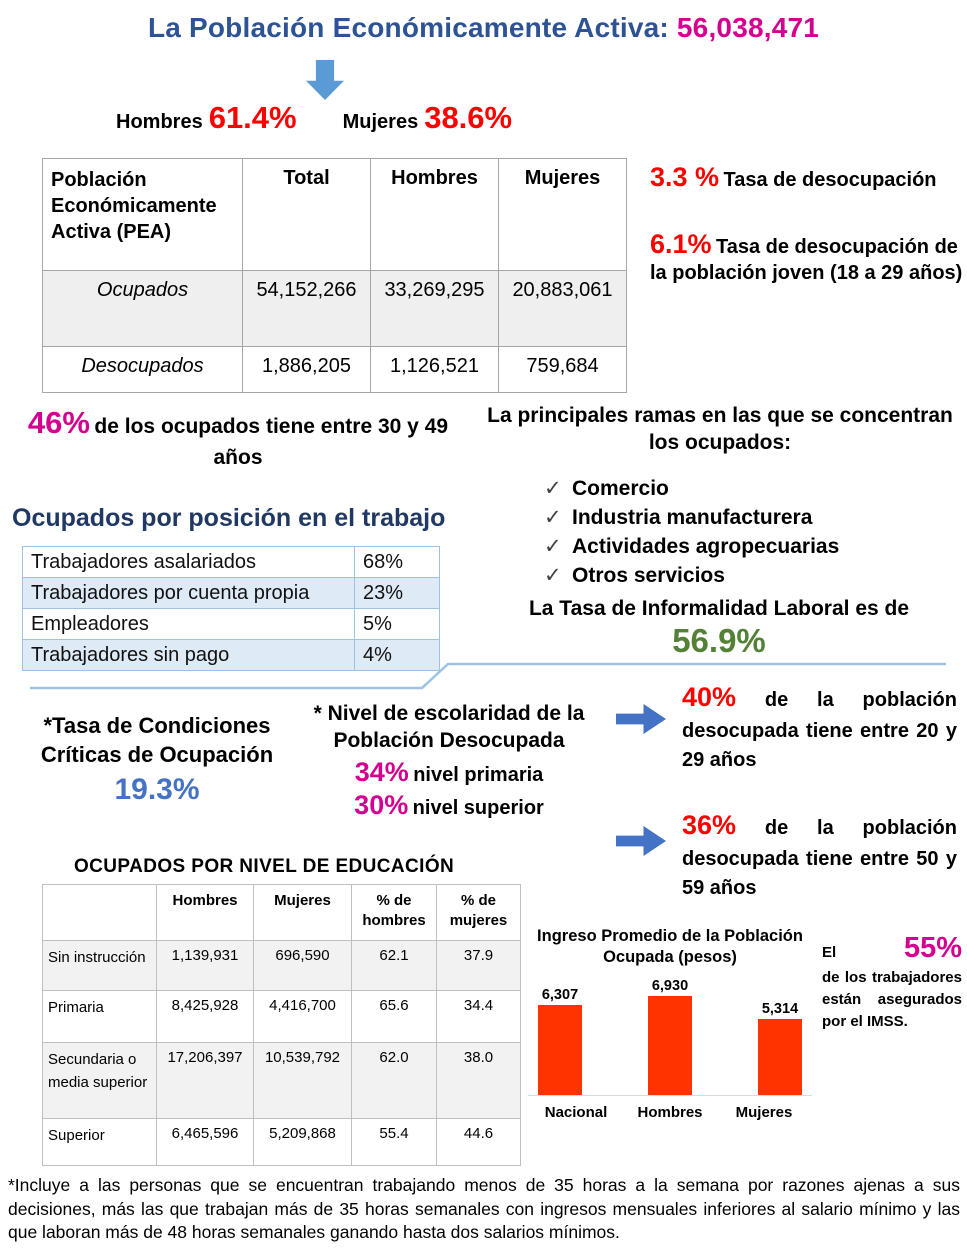  What do you see at coordinates (434, 369) in the screenshot?
I see `pea-desocupados-hombres: 1,126,521` at bounding box center [434, 369].